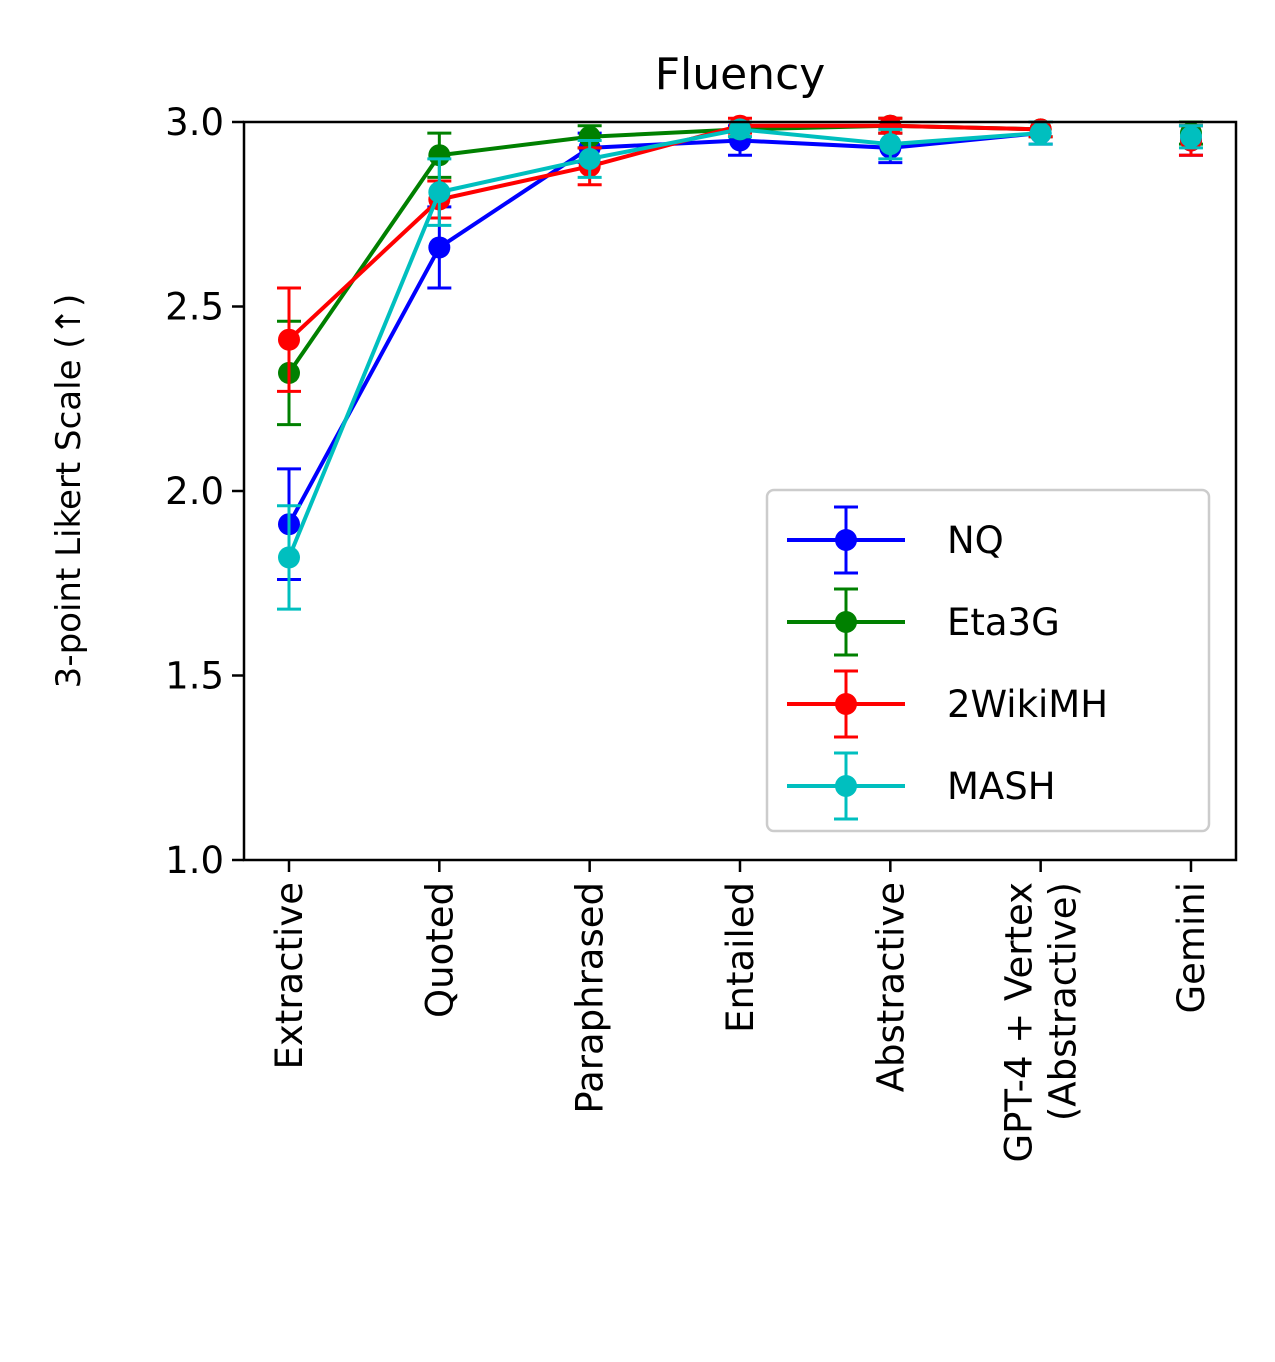  I want to click on y-tick-label: 1.0, so click(194, 860).